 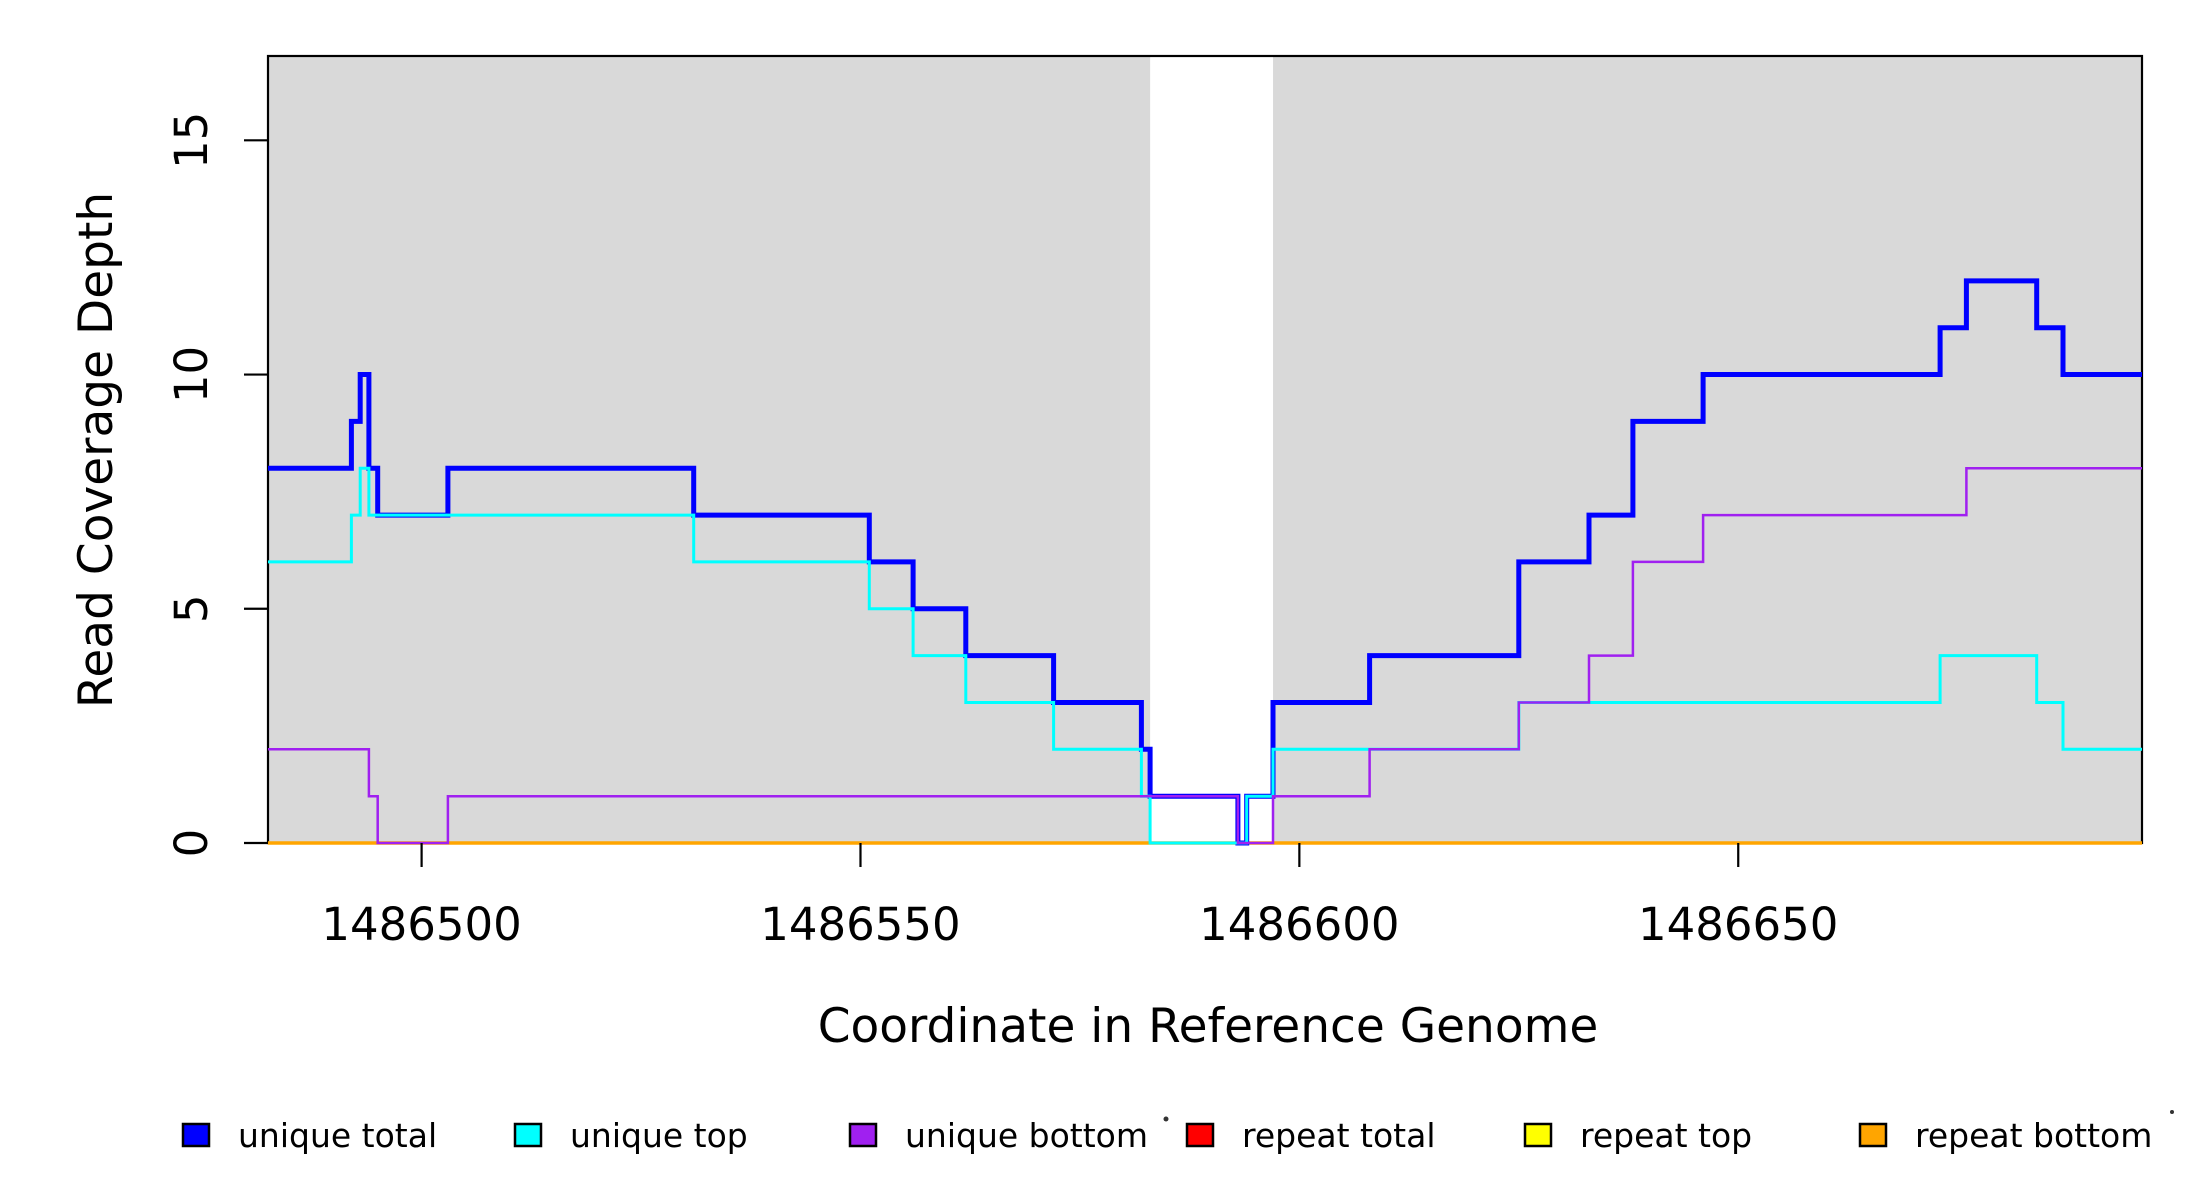 What do you see at coordinates (96, 450) in the screenshot?
I see `y-axis-title: Read Coverage Depth` at bounding box center [96, 450].